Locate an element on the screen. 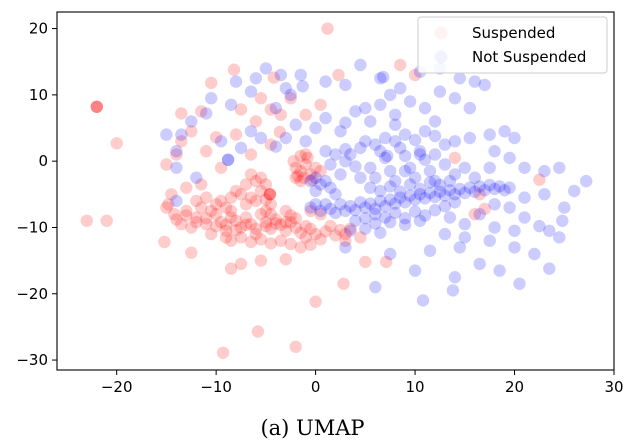 The width and height of the screenshot is (625, 441). x-tick-label: −10 is located at coordinates (216, 387).